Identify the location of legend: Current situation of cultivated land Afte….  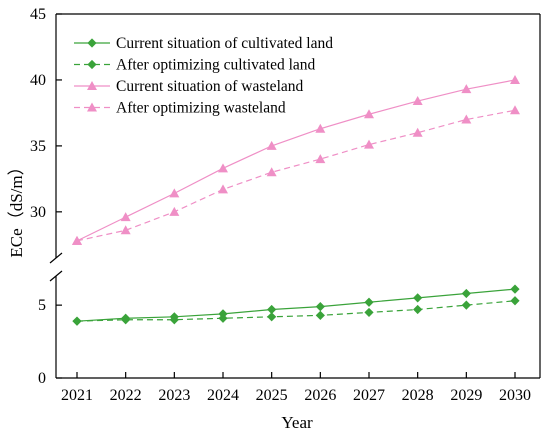
(203, 76).